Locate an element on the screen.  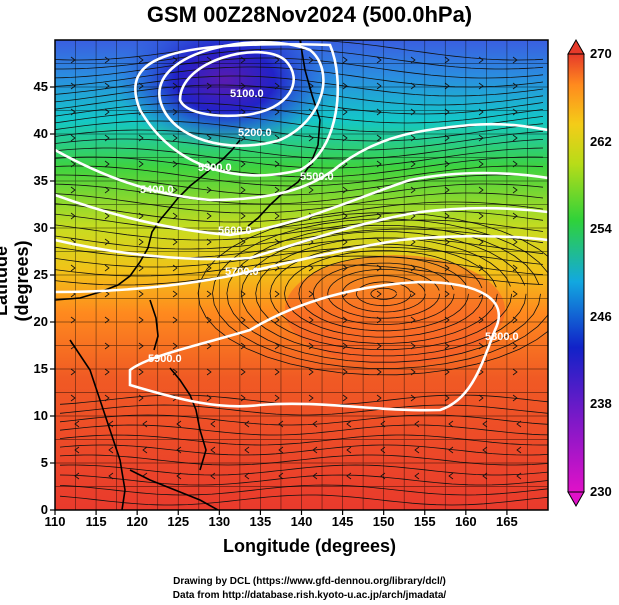
colorbar-tick-label: 254 is located at coordinates (601, 229).